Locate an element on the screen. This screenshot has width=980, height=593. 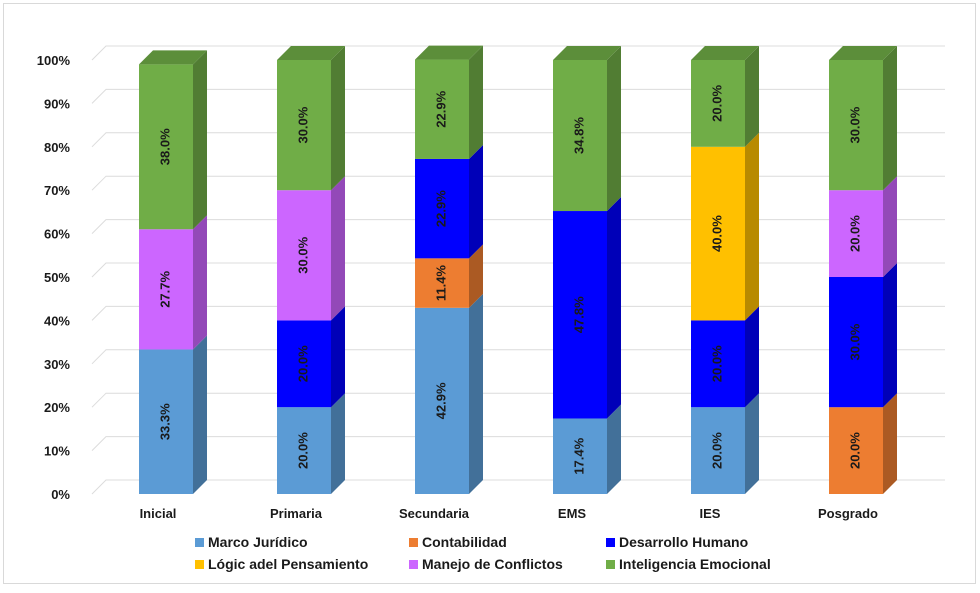
data-label: 33.3% is located at coordinates (164, 421).